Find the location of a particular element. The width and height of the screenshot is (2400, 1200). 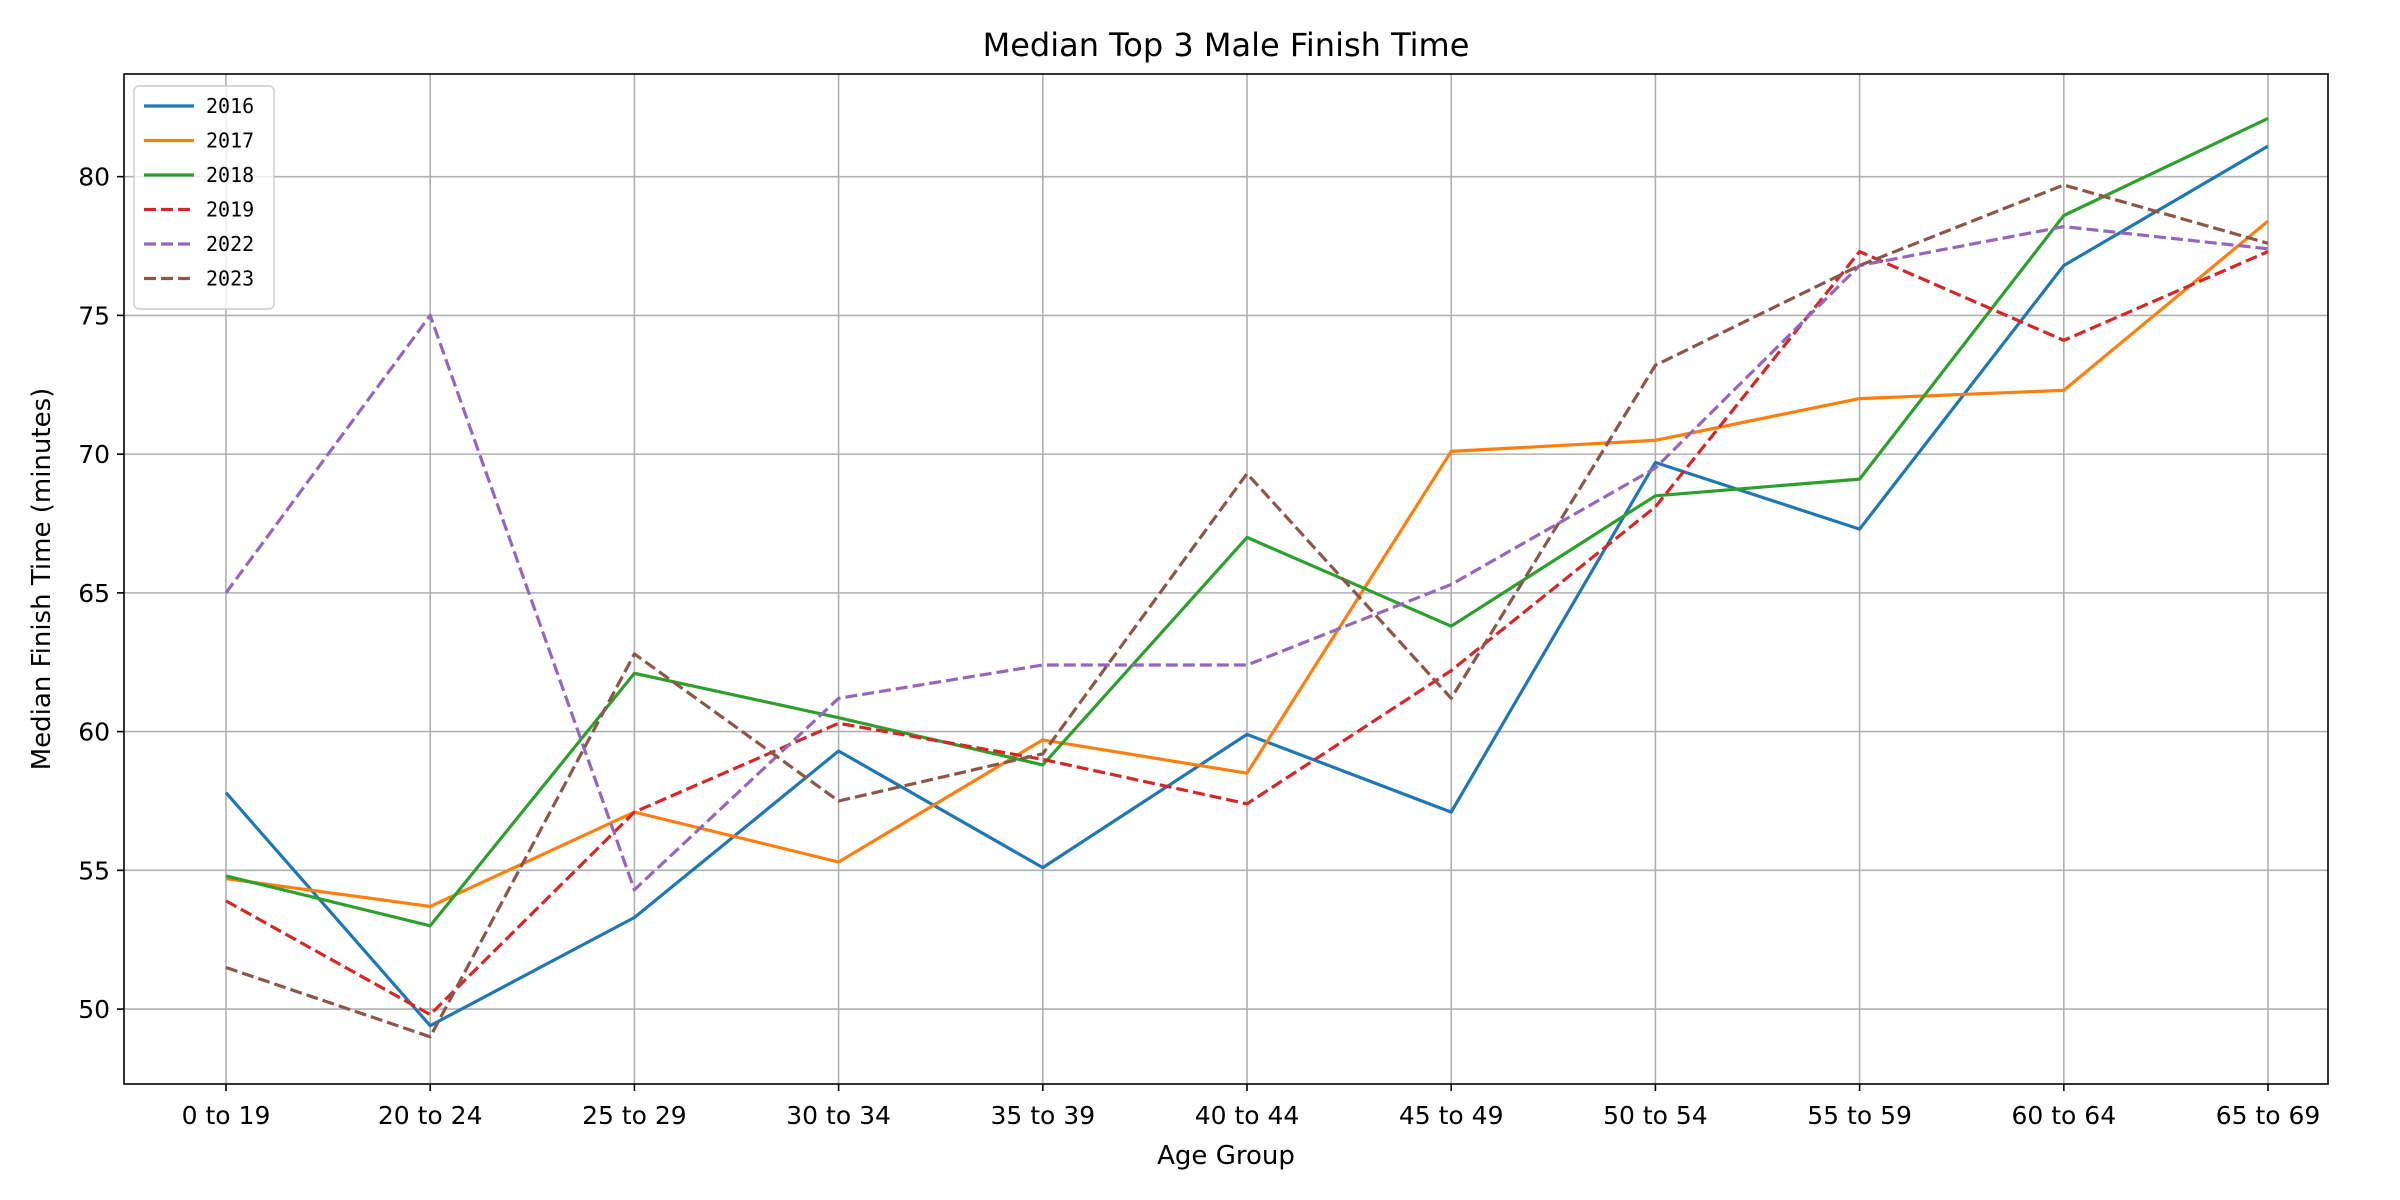

y-tick-label: 60 is located at coordinates (94, 732).